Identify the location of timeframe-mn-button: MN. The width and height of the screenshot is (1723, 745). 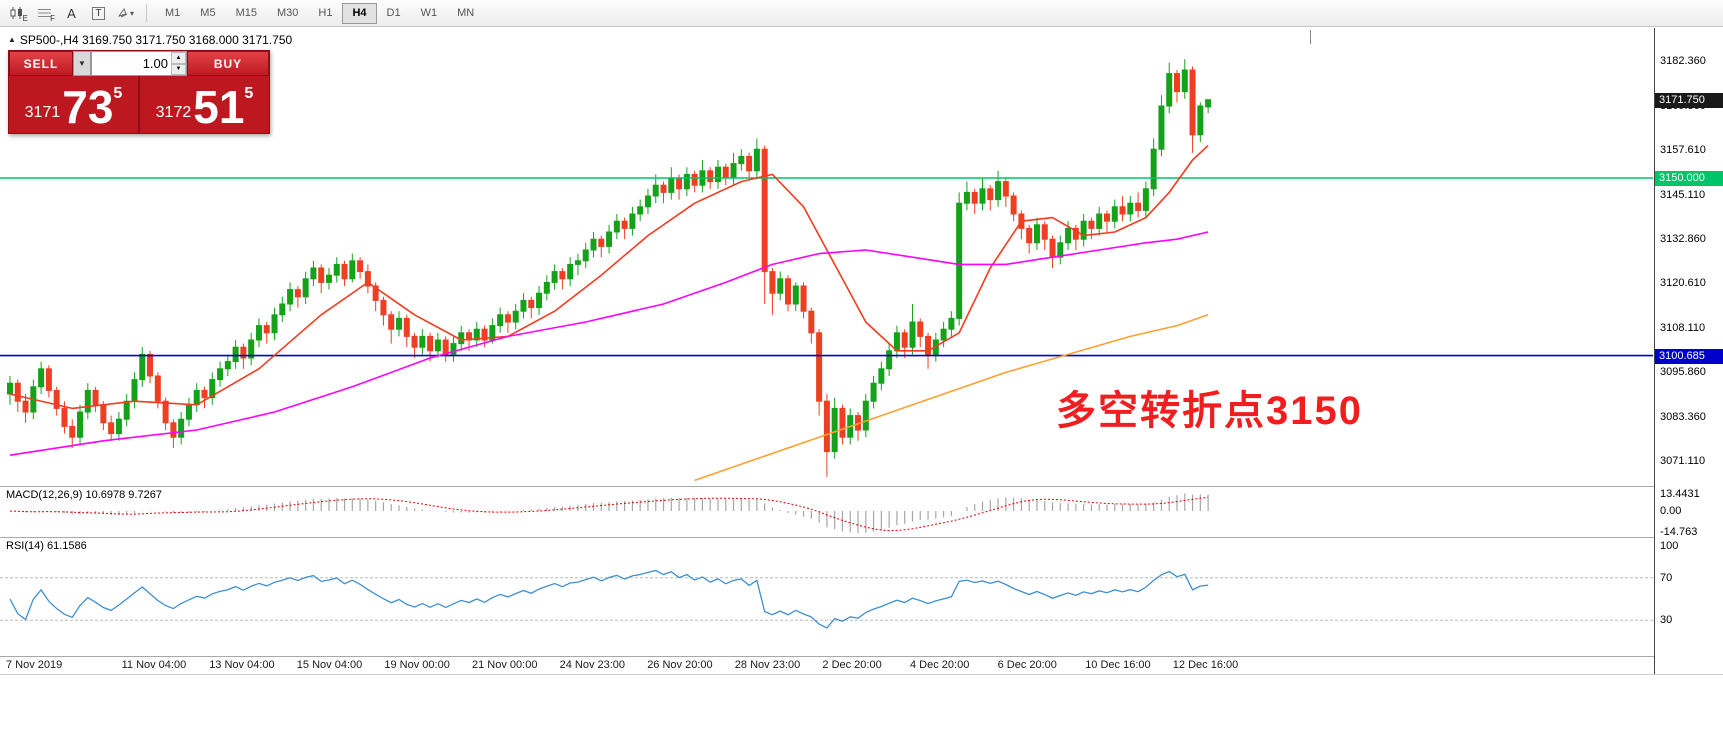
(465, 13).